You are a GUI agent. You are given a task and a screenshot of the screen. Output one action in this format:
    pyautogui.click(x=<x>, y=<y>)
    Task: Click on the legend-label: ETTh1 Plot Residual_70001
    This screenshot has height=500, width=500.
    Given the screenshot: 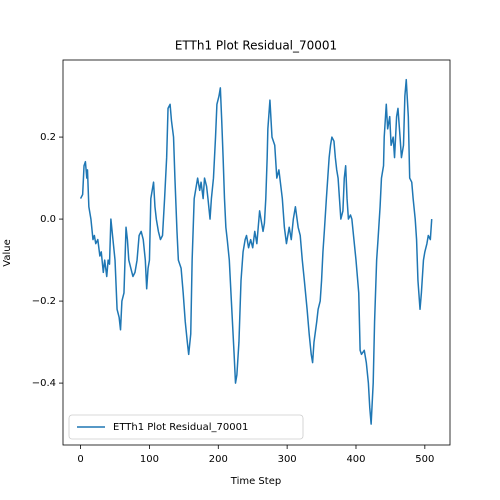 What is the action you would take?
    pyautogui.click(x=180, y=427)
    